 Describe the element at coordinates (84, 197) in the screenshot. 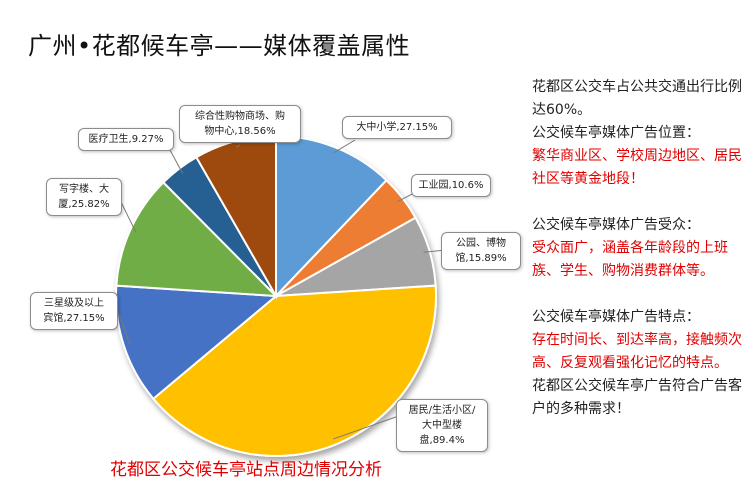

I see `label-office: 写字楼、大 厦,25.82%` at that location.